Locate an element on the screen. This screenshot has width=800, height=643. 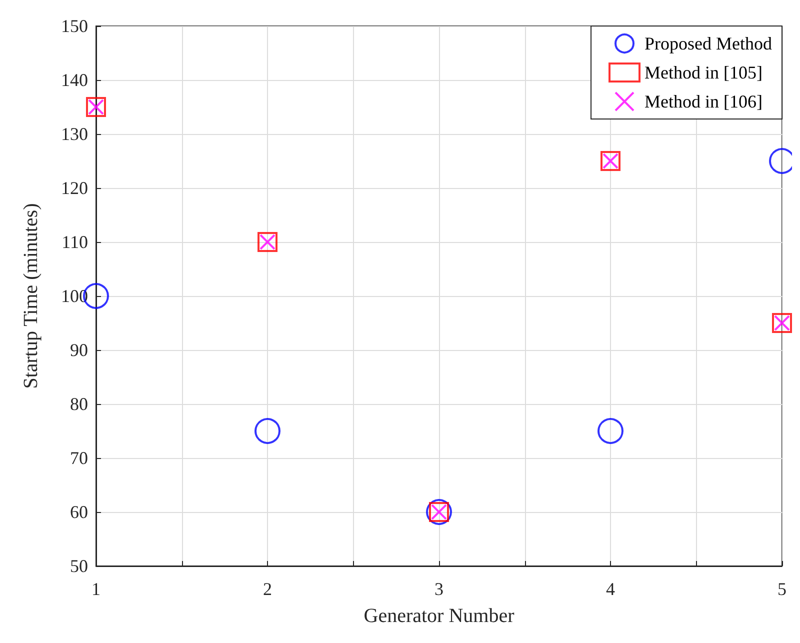
y-tick-label: 110 is located at coordinates (75, 242).